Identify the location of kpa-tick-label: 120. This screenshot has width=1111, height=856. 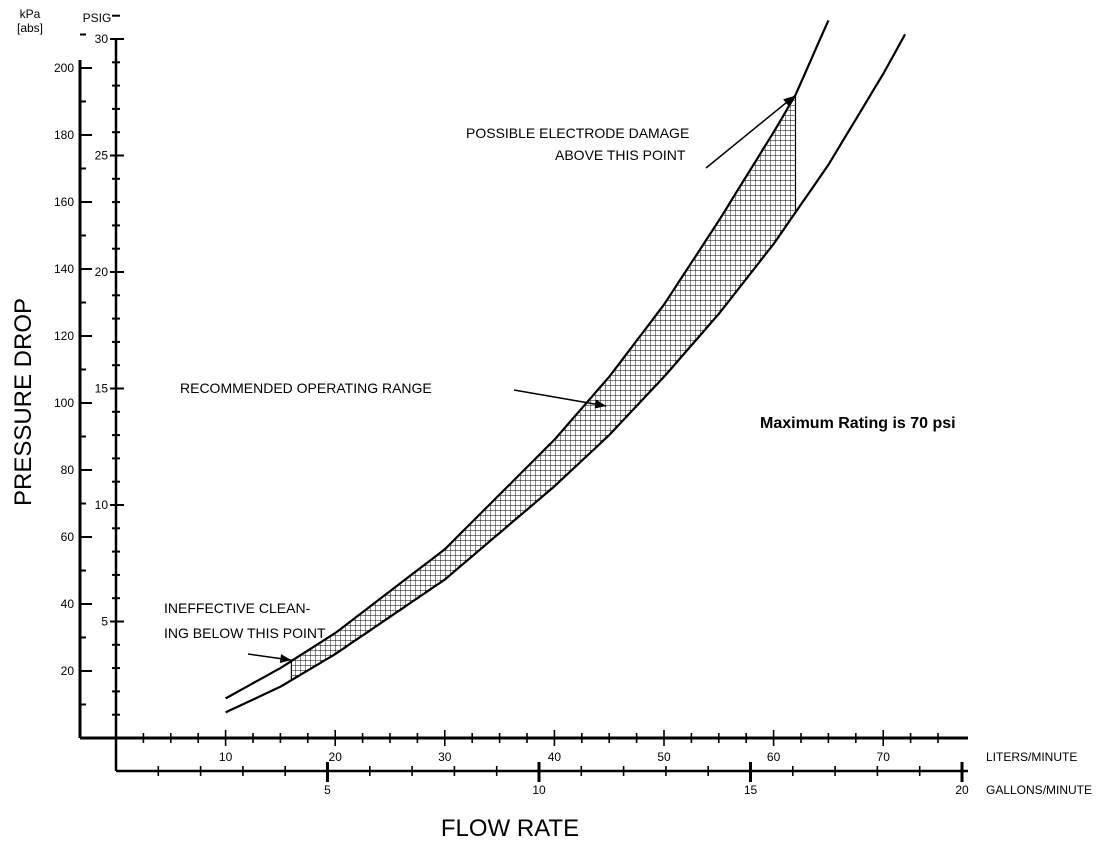
(64, 336).